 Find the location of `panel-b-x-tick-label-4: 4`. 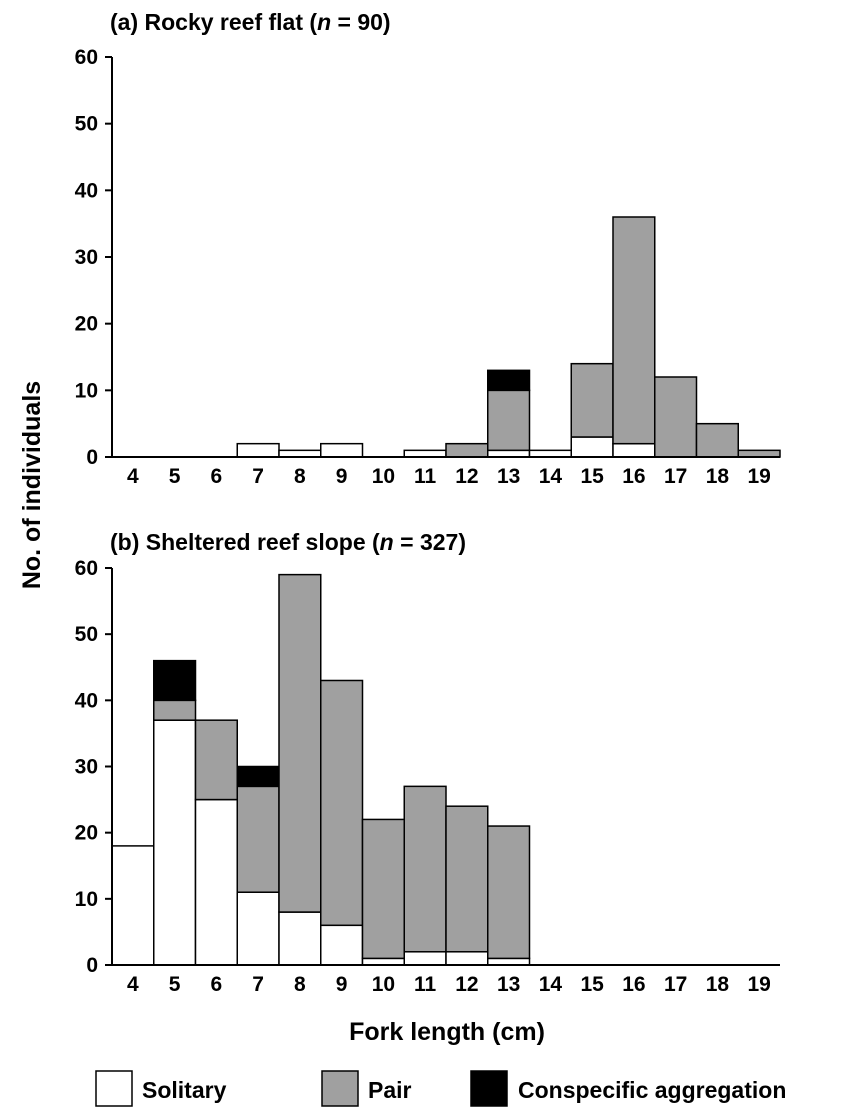

panel-b-x-tick-label-4: 4 is located at coordinates (133, 984).